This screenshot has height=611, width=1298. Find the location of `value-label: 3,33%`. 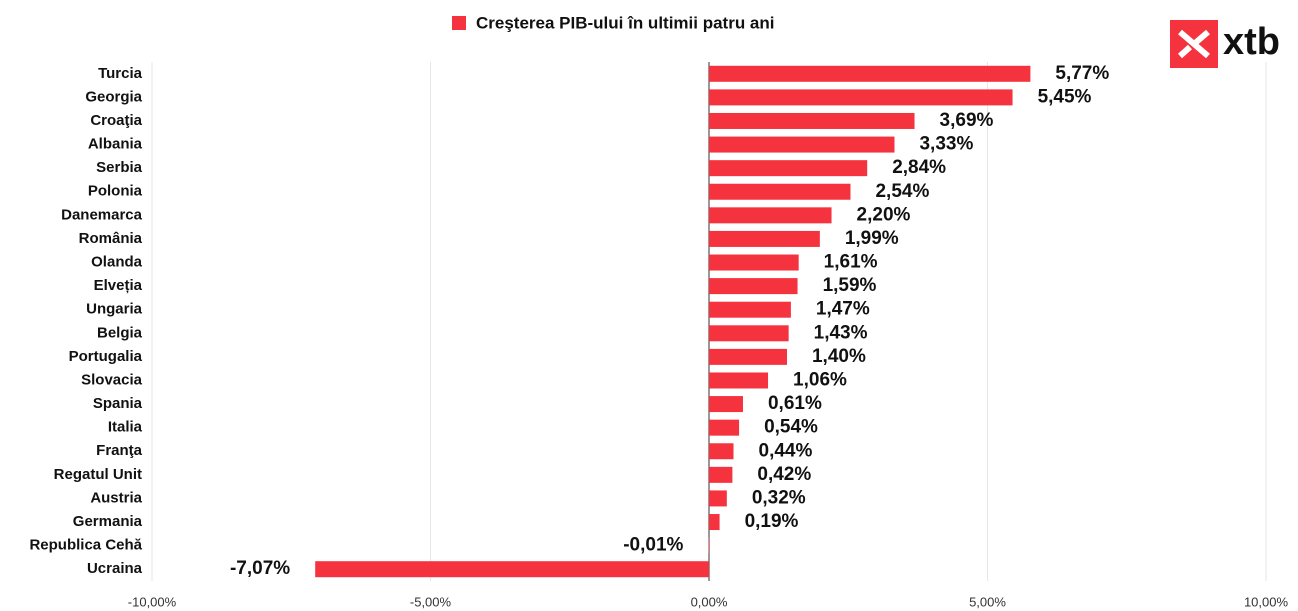

value-label: 3,33% is located at coordinates (946, 144).